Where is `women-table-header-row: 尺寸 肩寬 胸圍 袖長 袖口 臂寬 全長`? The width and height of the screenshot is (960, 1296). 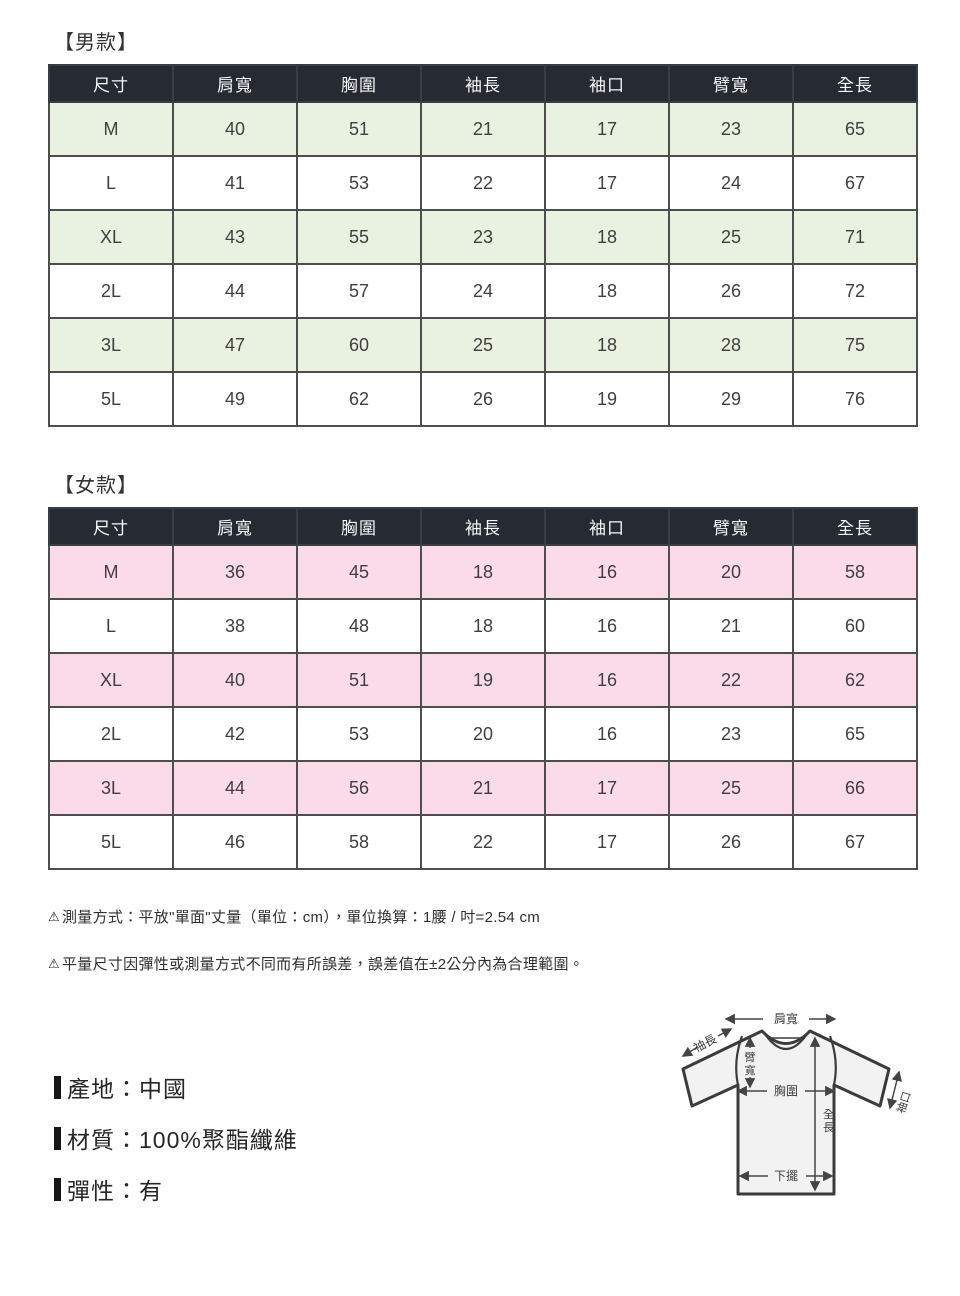 women-table-header-row: 尺寸 肩寬 胸圍 袖長 袖口 臂寬 全長 is located at coordinates (483, 526).